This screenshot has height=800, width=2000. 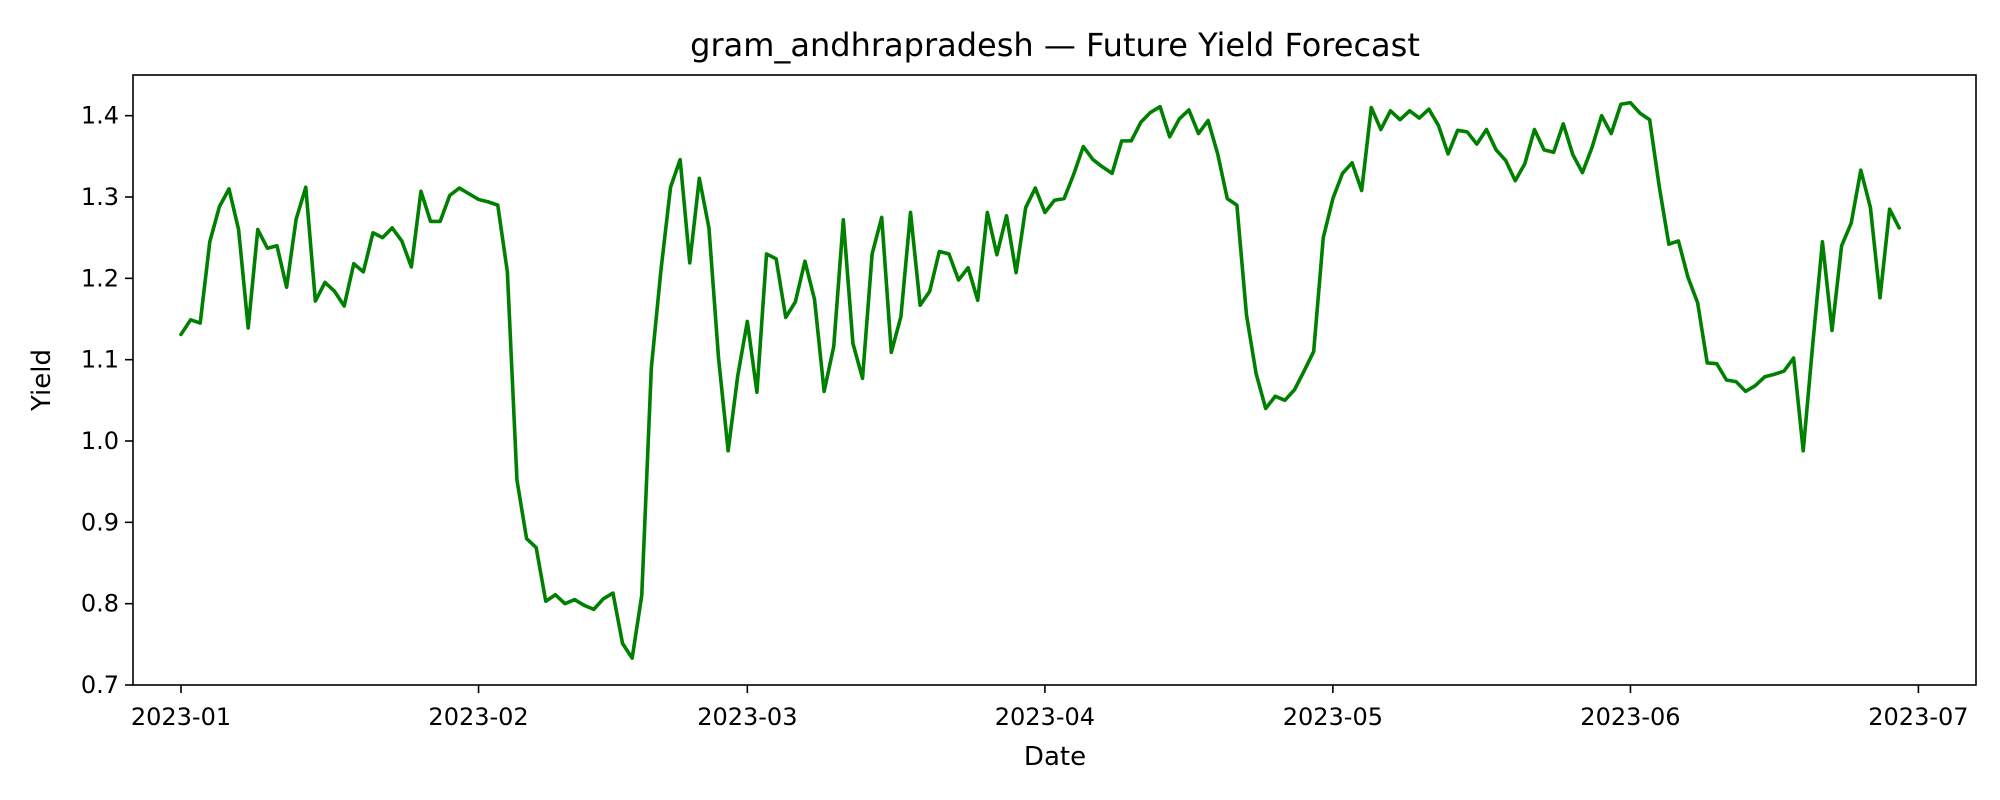 What do you see at coordinates (100, 604) in the screenshot?
I see `y-tick-label: 0.8` at bounding box center [100, 604].